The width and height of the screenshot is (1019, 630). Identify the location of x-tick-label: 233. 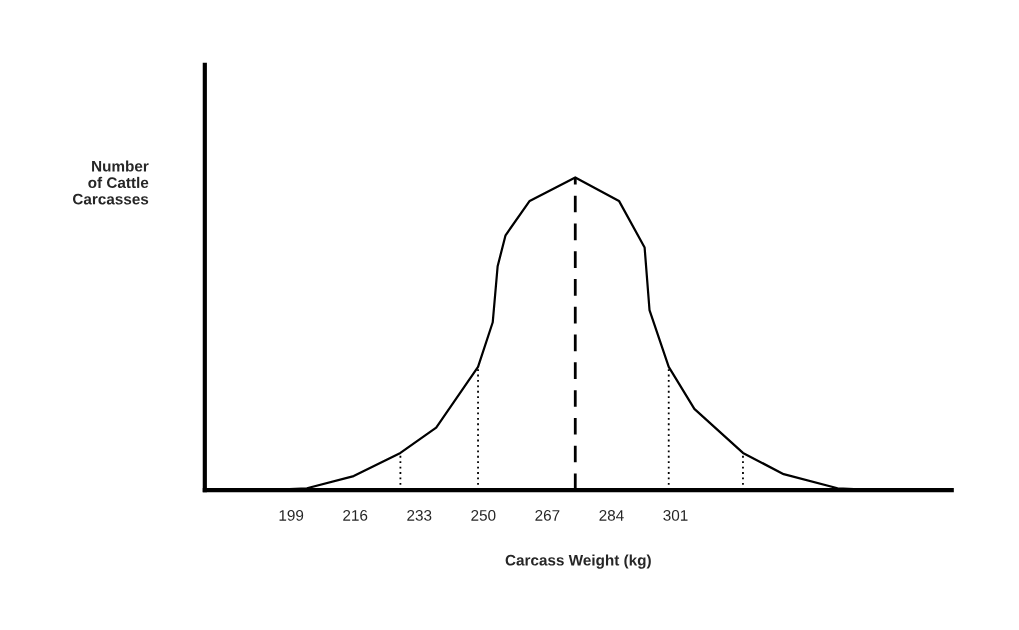
(419, 515).